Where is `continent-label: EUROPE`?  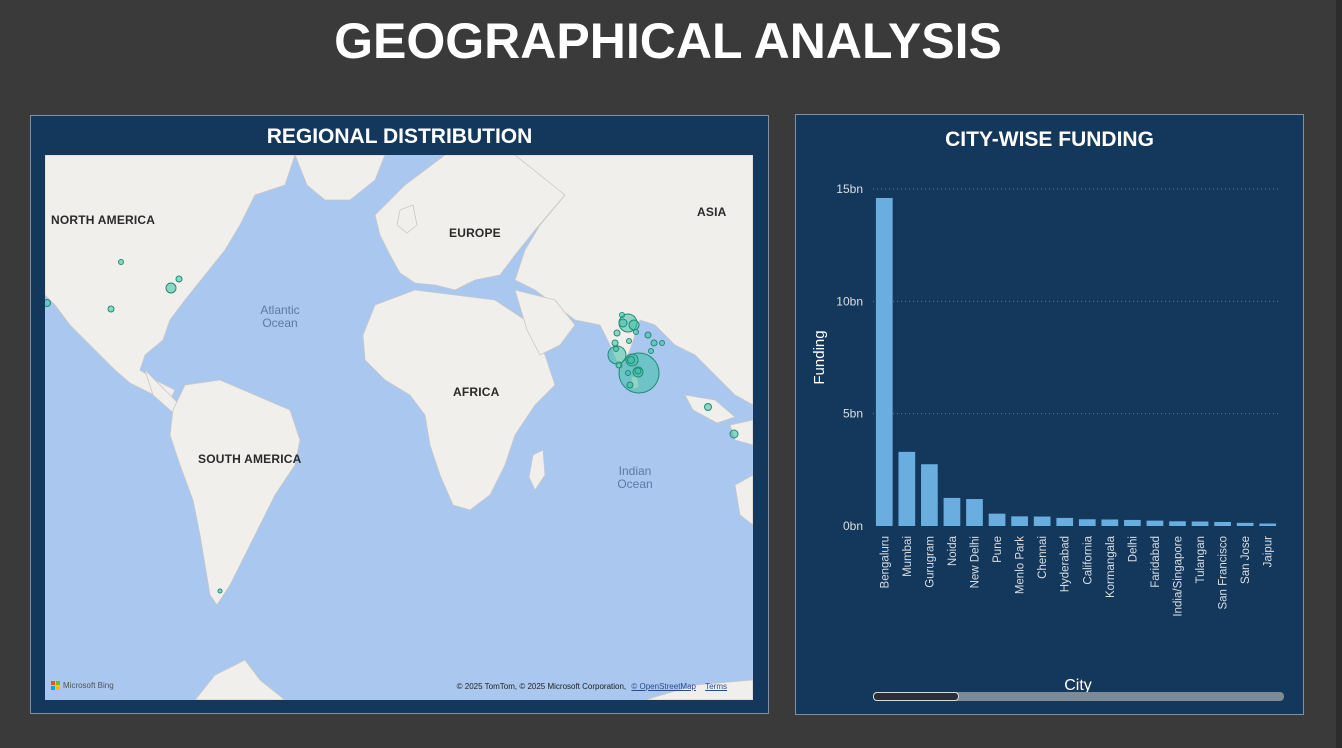 continent-label: EUROPE is located at coordinates (475, 233).